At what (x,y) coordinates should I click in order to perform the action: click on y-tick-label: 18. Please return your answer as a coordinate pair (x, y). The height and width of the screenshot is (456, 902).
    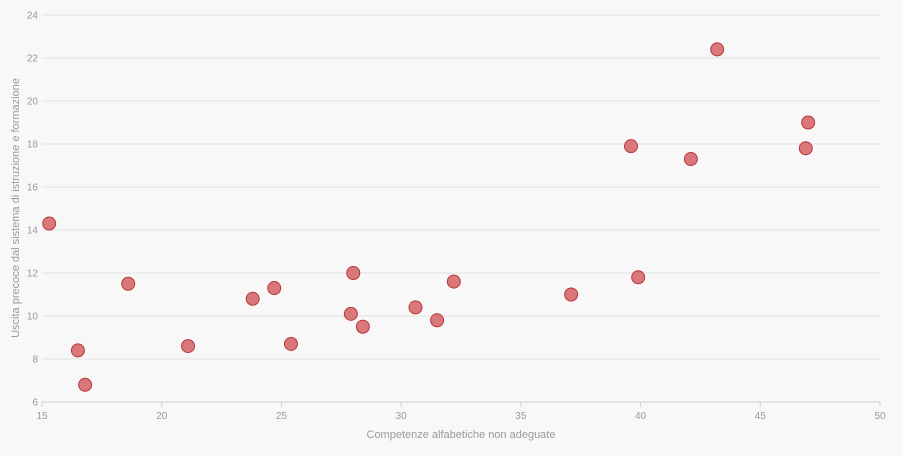
    Looking at the image, I should click on (33, 145).